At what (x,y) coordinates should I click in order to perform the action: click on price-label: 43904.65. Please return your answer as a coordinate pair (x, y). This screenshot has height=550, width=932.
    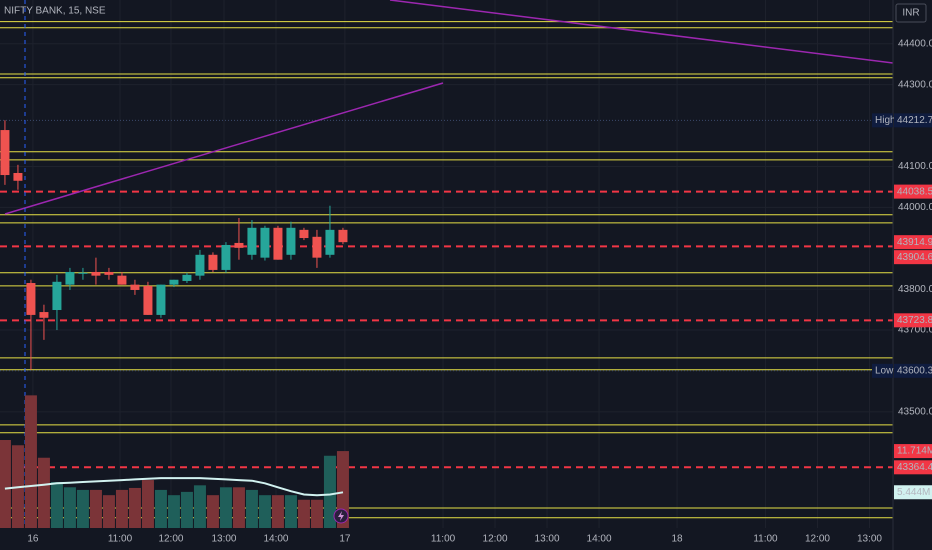
    Looking at the image, I should click on (914, 257).